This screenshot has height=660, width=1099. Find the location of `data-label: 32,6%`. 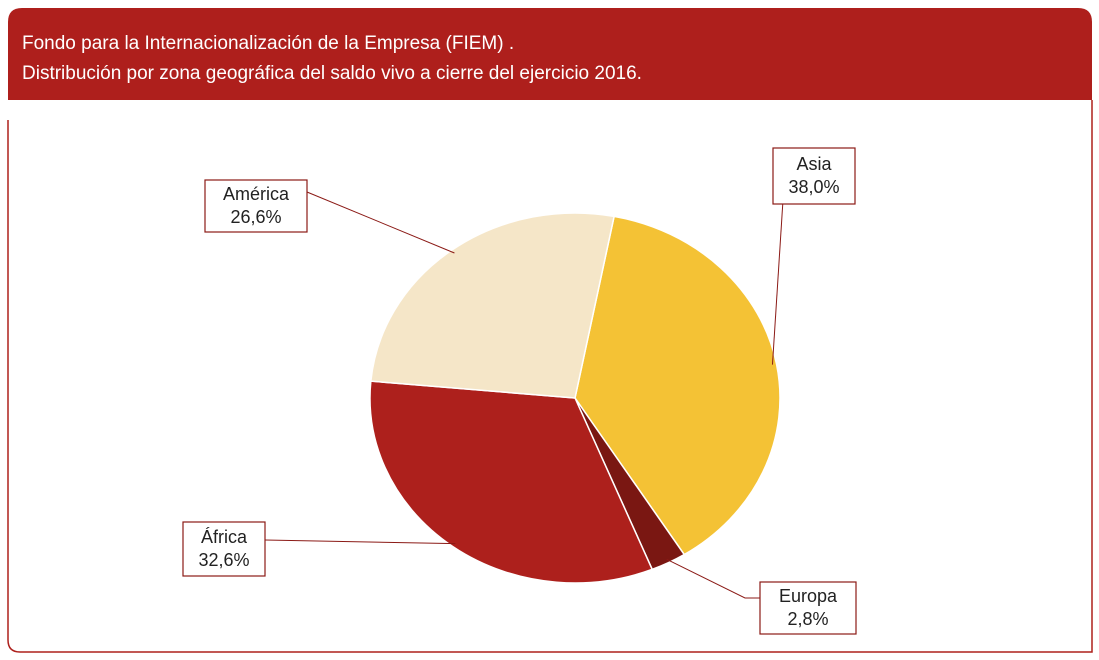

data-label: 32,6% is located at coordinates (223, 560).